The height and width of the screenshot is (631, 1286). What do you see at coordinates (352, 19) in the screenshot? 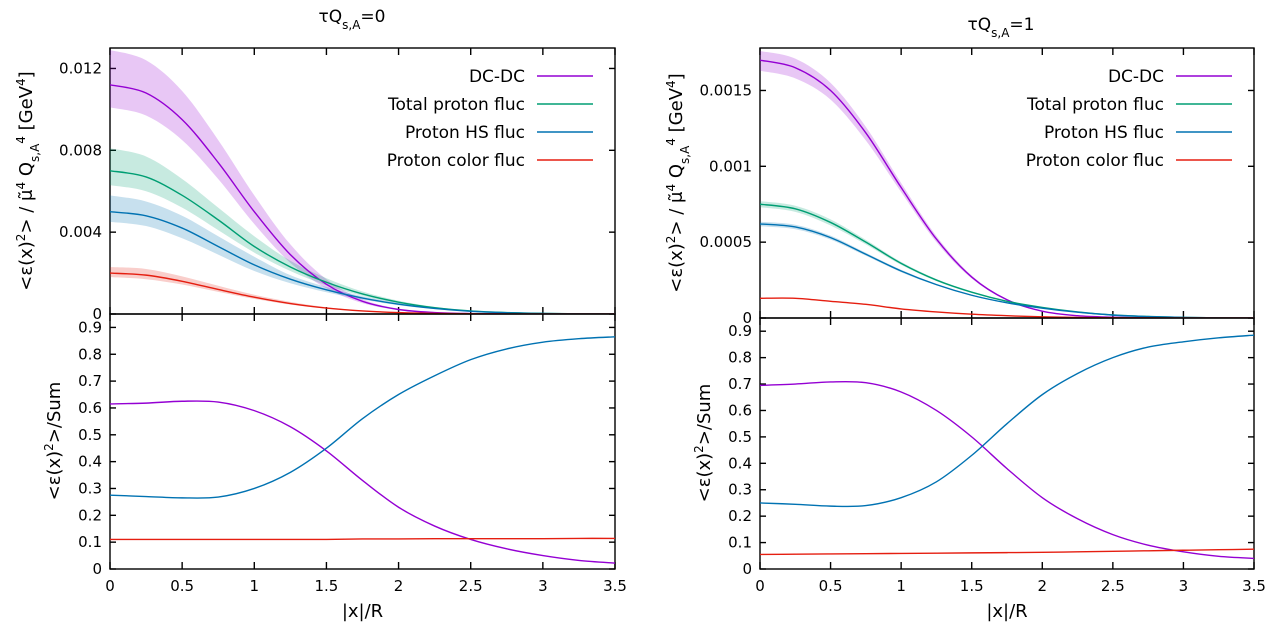
I see `chart-1-title: τQs,A=0` at bounding box center [352, 19].